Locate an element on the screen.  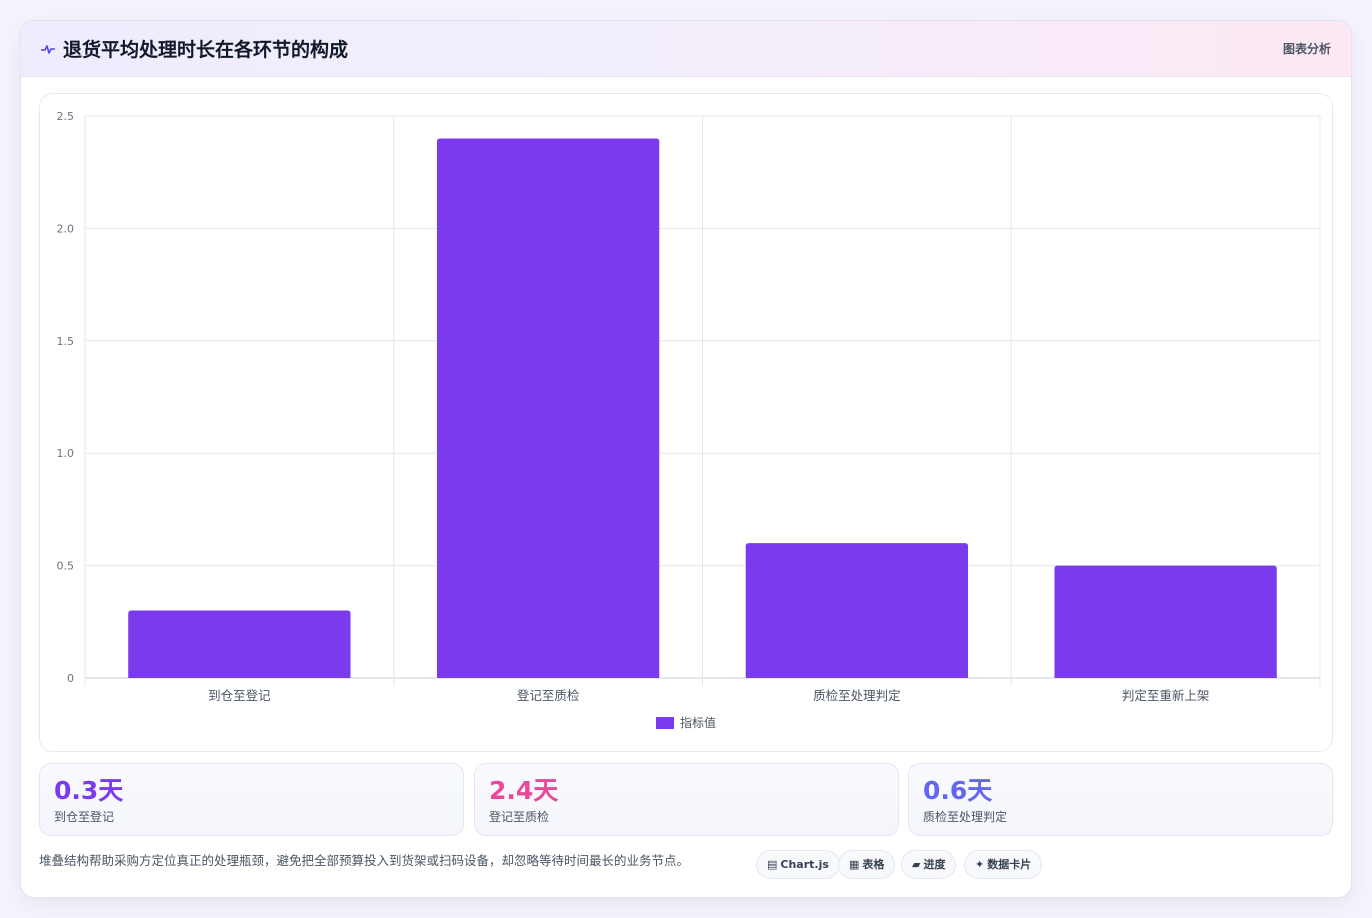
chart-icon: ▤ is located at coordinates (772, 864).